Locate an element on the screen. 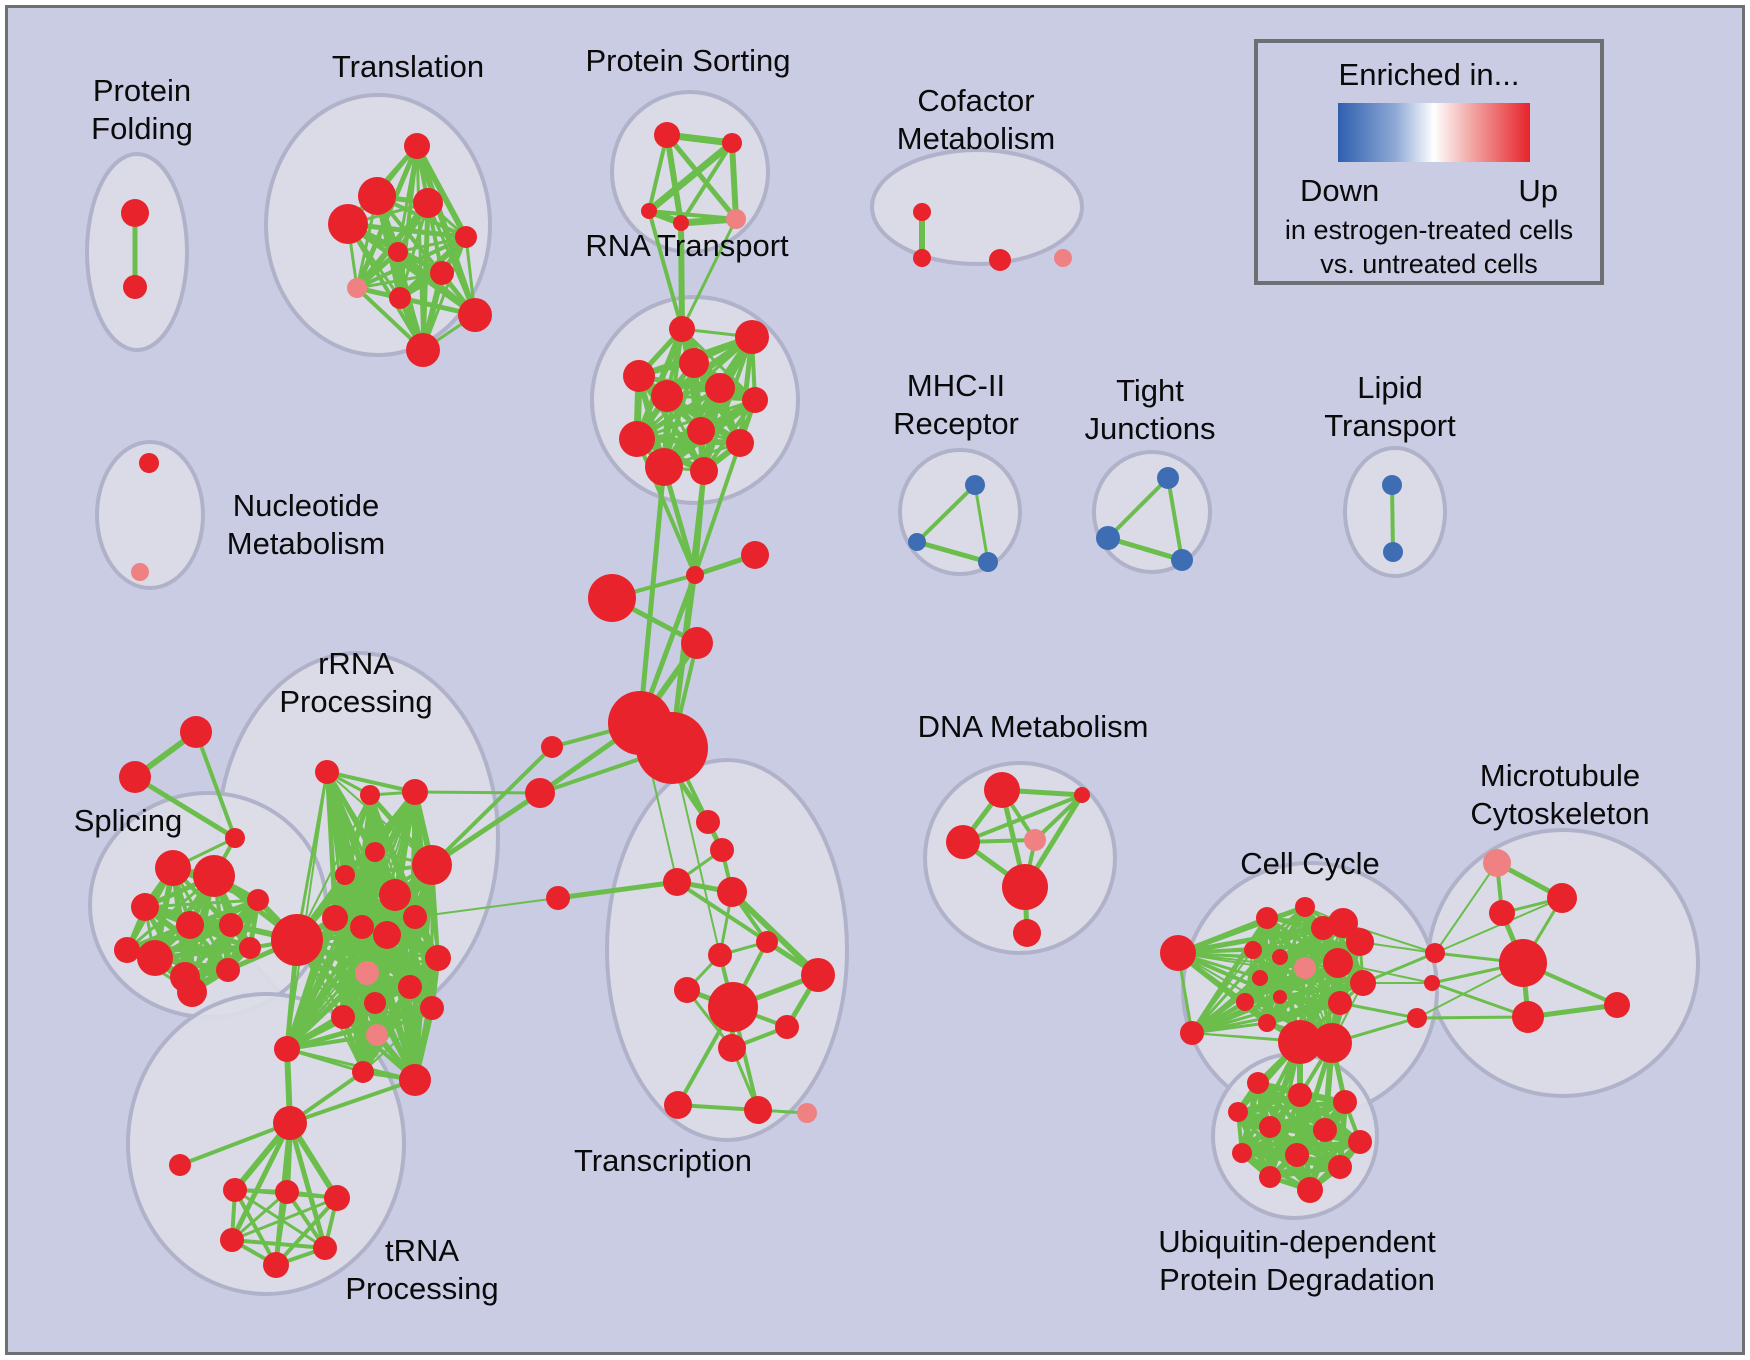  gene-set-node-blue is located at coordinates (917, 542).